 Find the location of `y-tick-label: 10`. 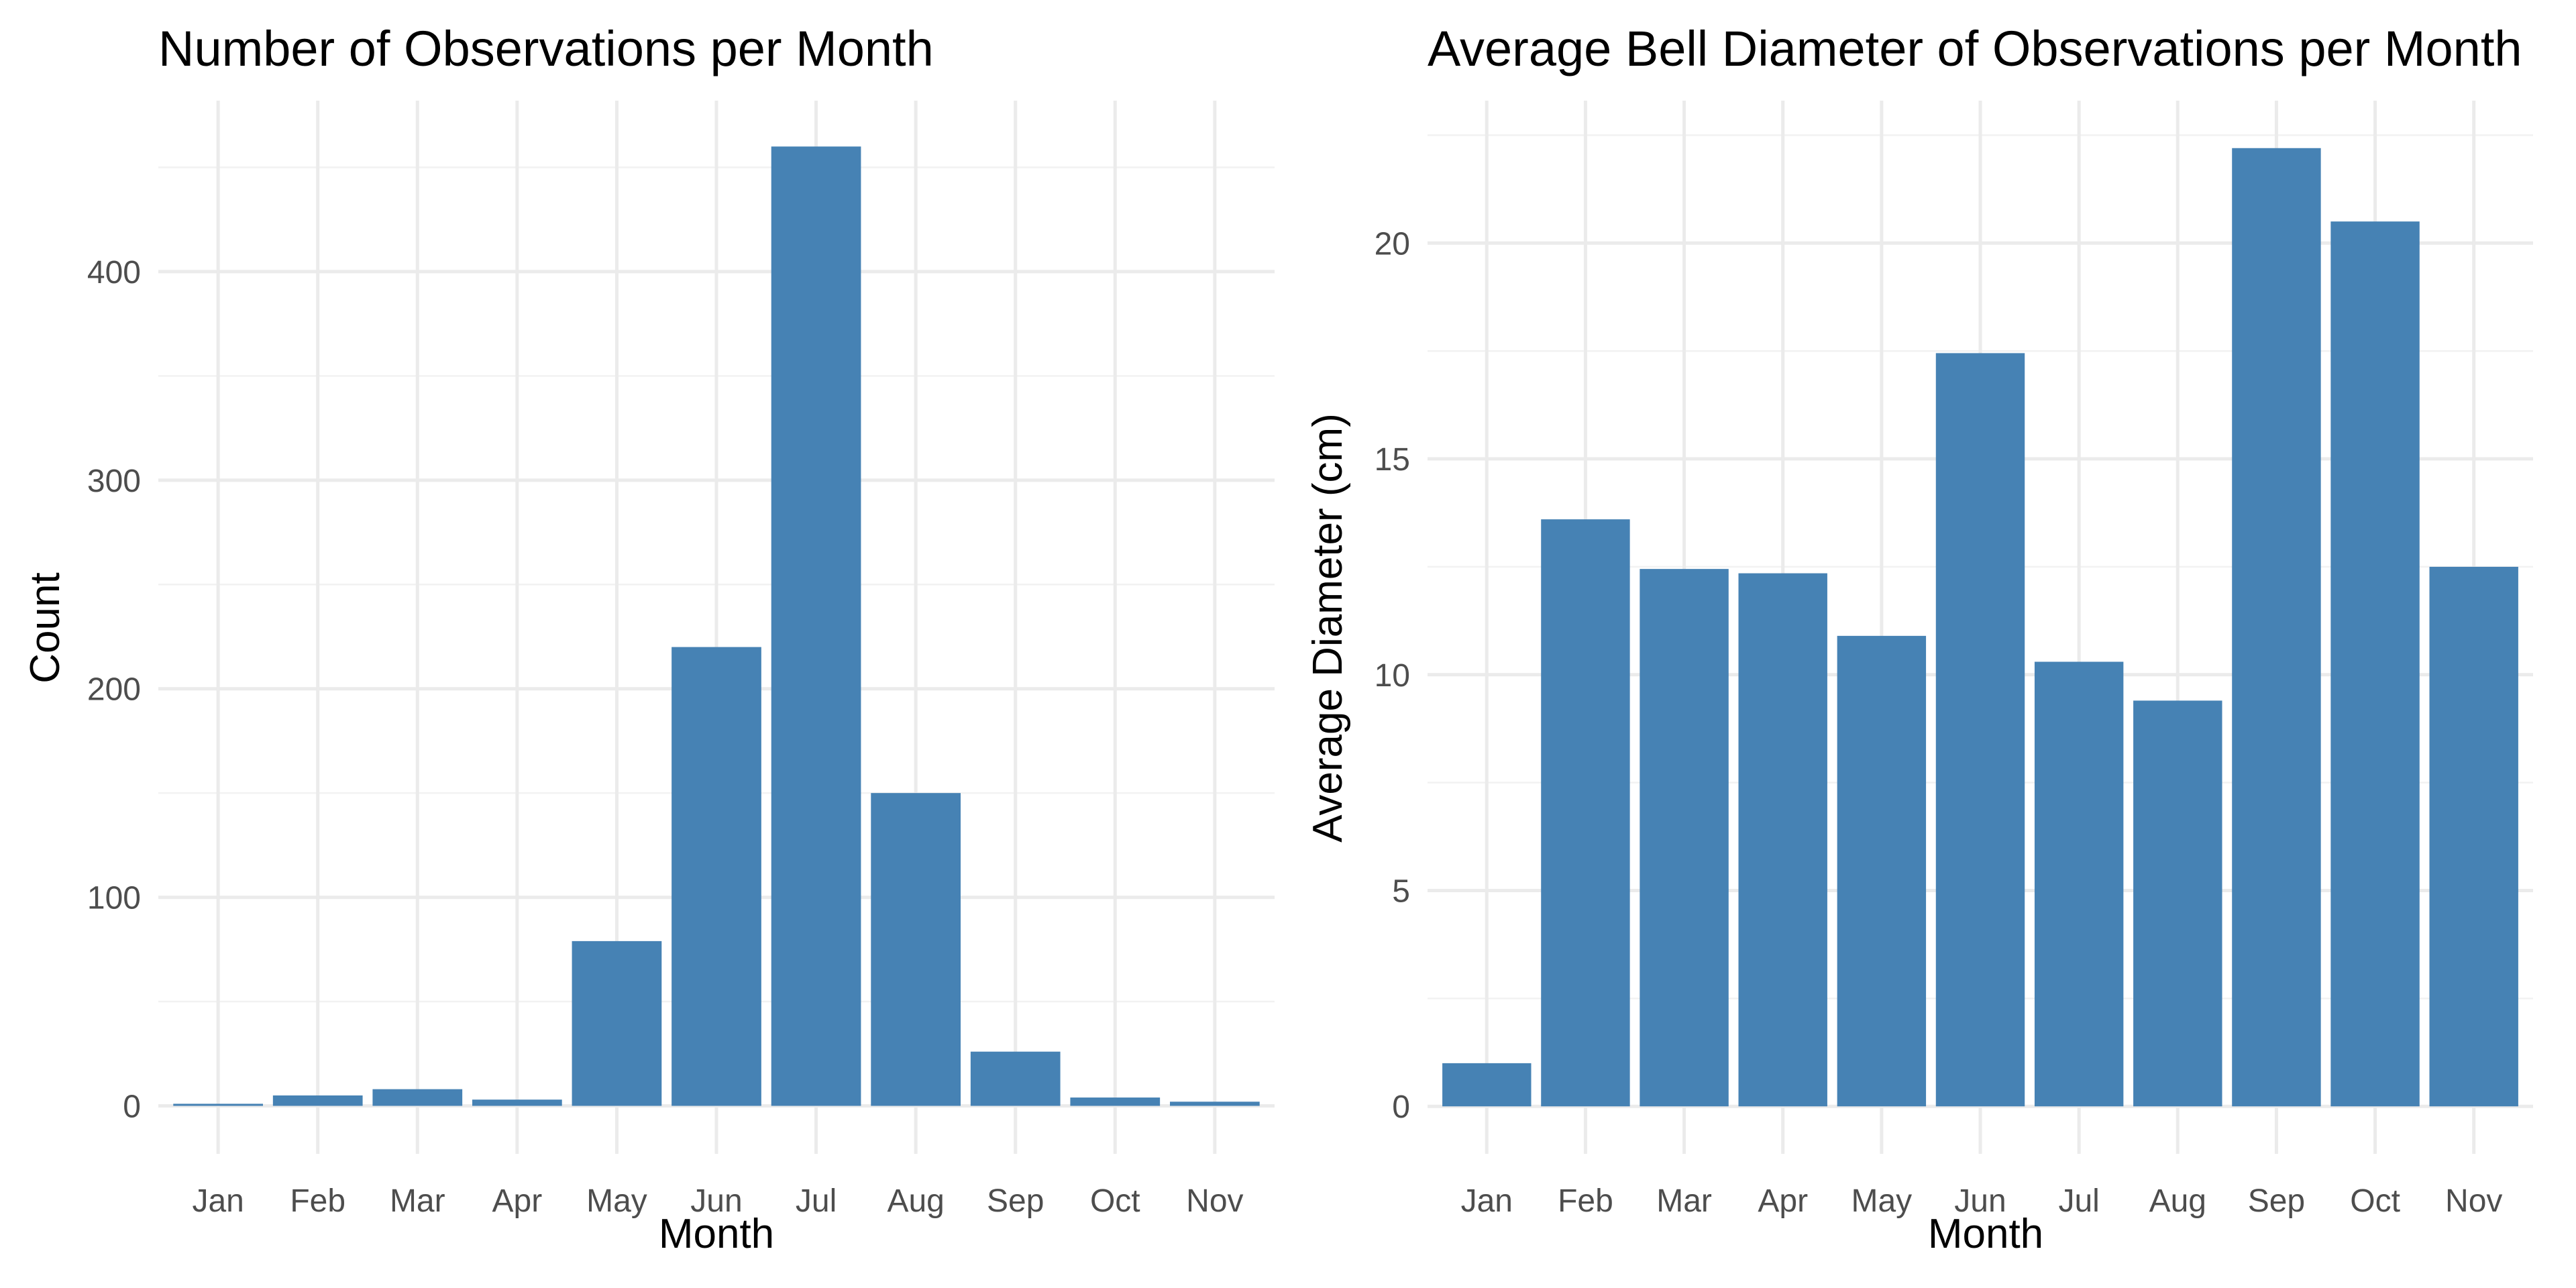

y-tick-label: 10 is located at coordinates (1392, 676).